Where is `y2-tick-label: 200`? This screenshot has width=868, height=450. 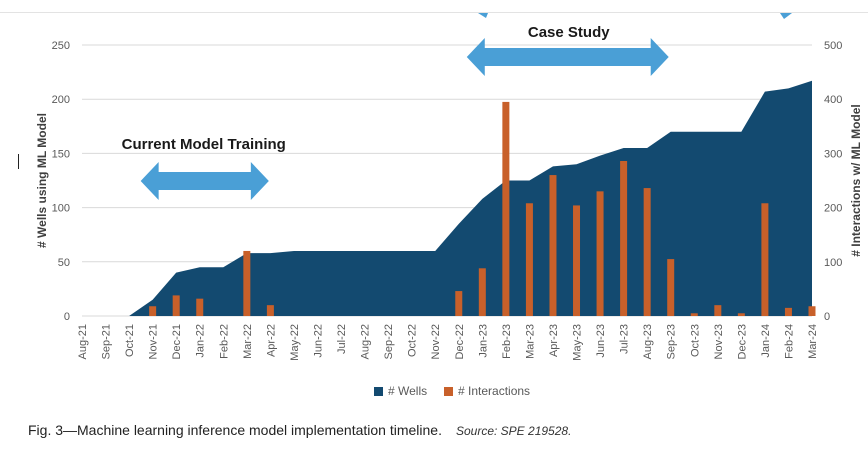 y2-tick-label: 200 is located at coordinates (833, 209).